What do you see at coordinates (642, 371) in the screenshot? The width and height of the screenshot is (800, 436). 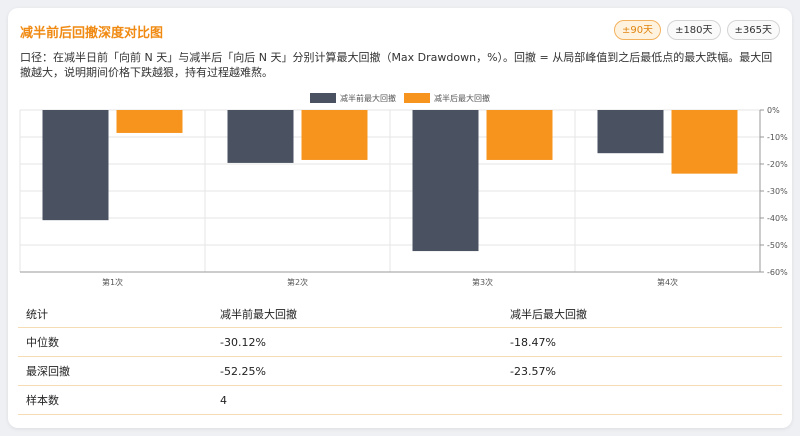 I see `deepest-after: -23.57%` at bounding box center [642, 371].